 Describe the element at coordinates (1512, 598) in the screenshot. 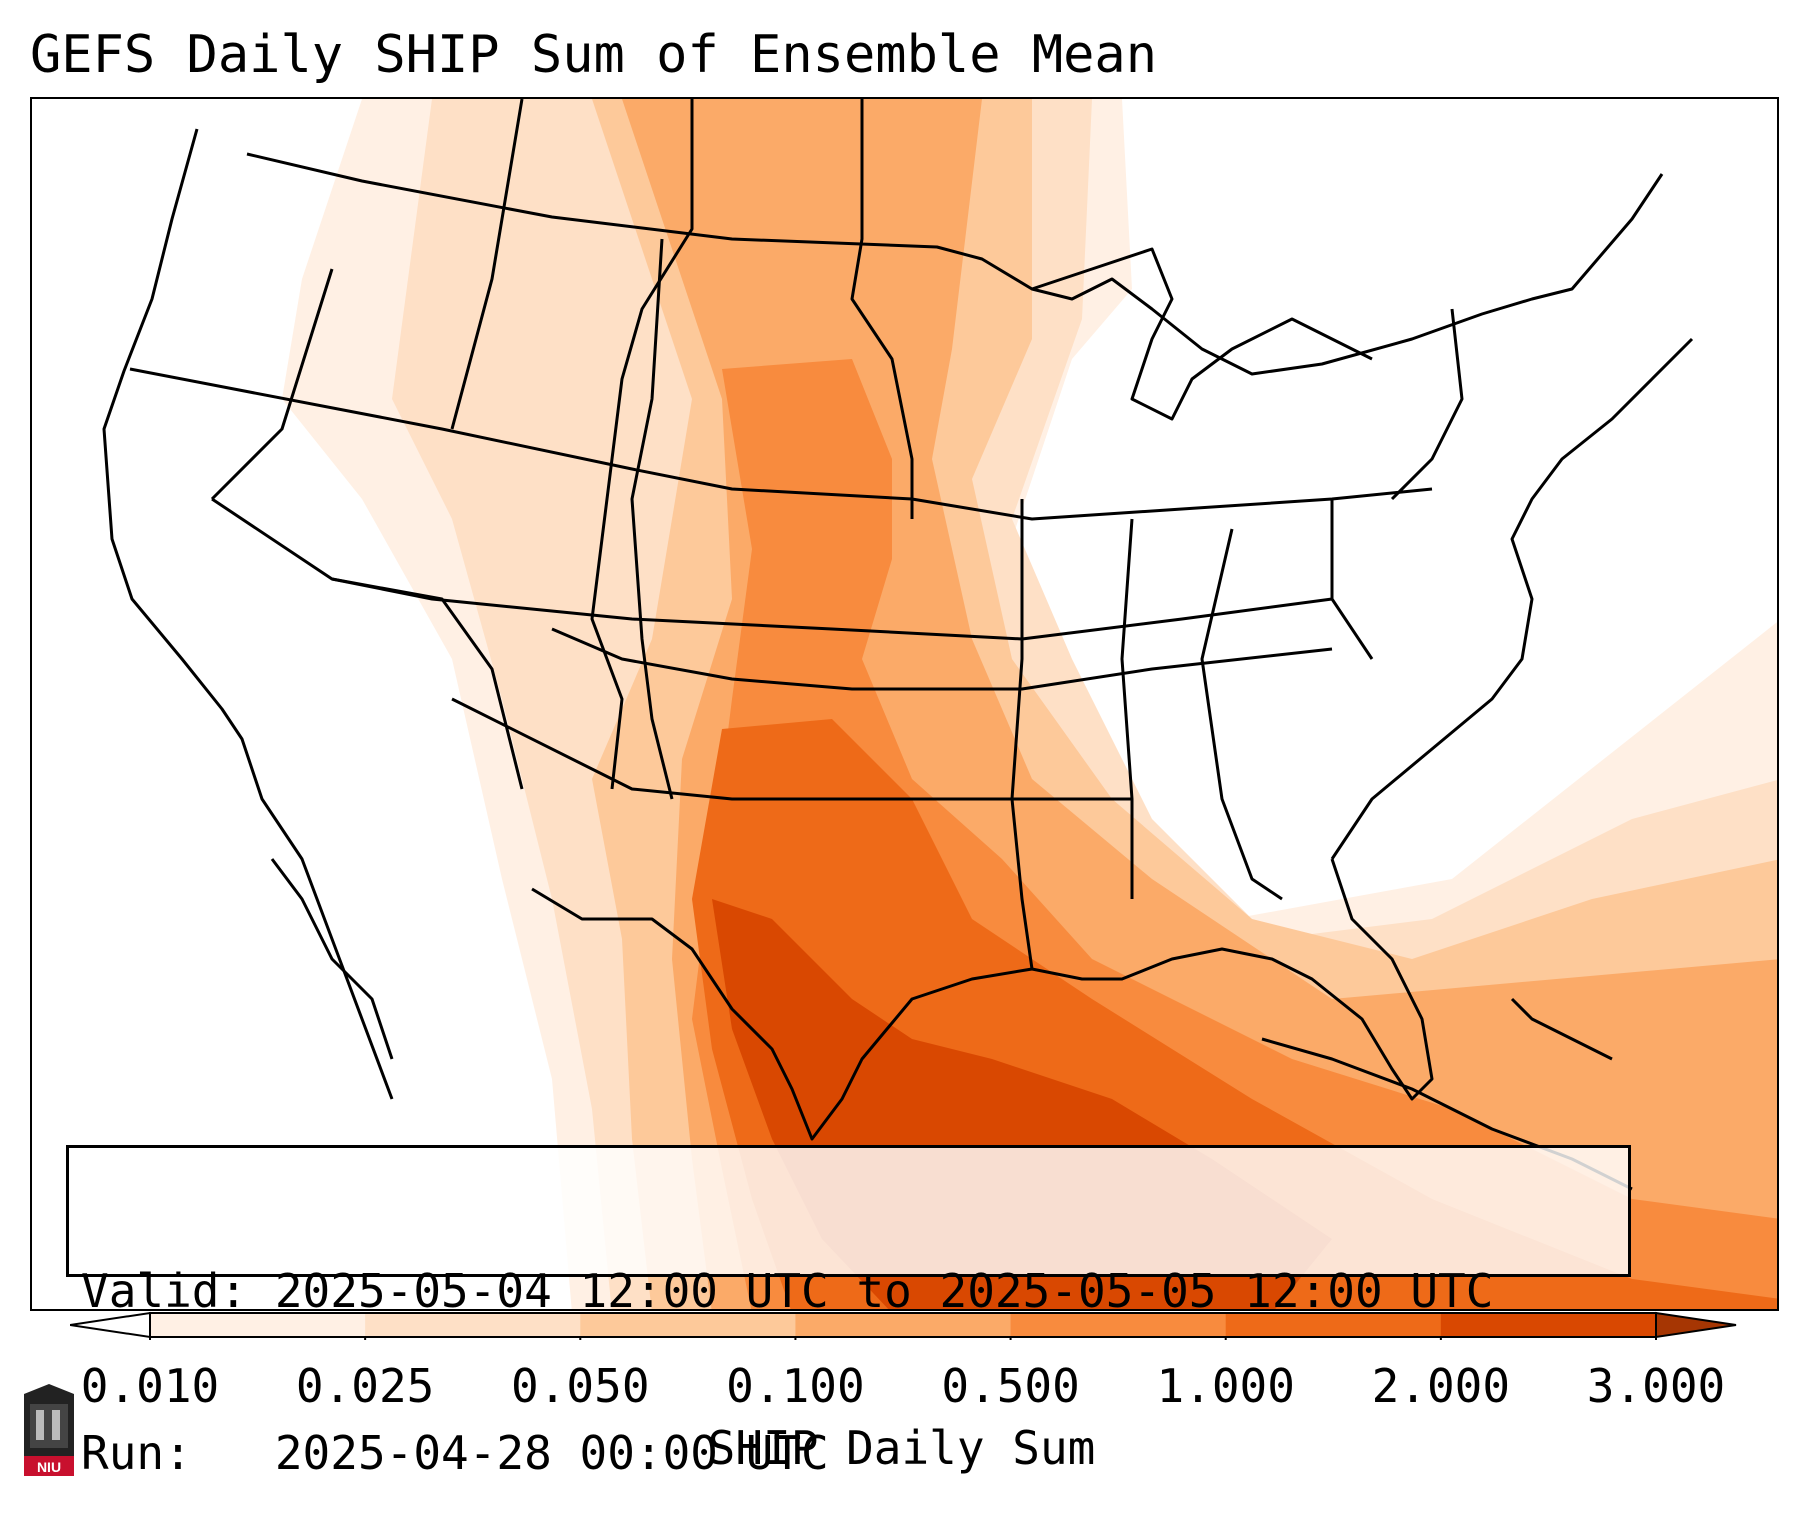

I see `atlantic-coast` at that location.